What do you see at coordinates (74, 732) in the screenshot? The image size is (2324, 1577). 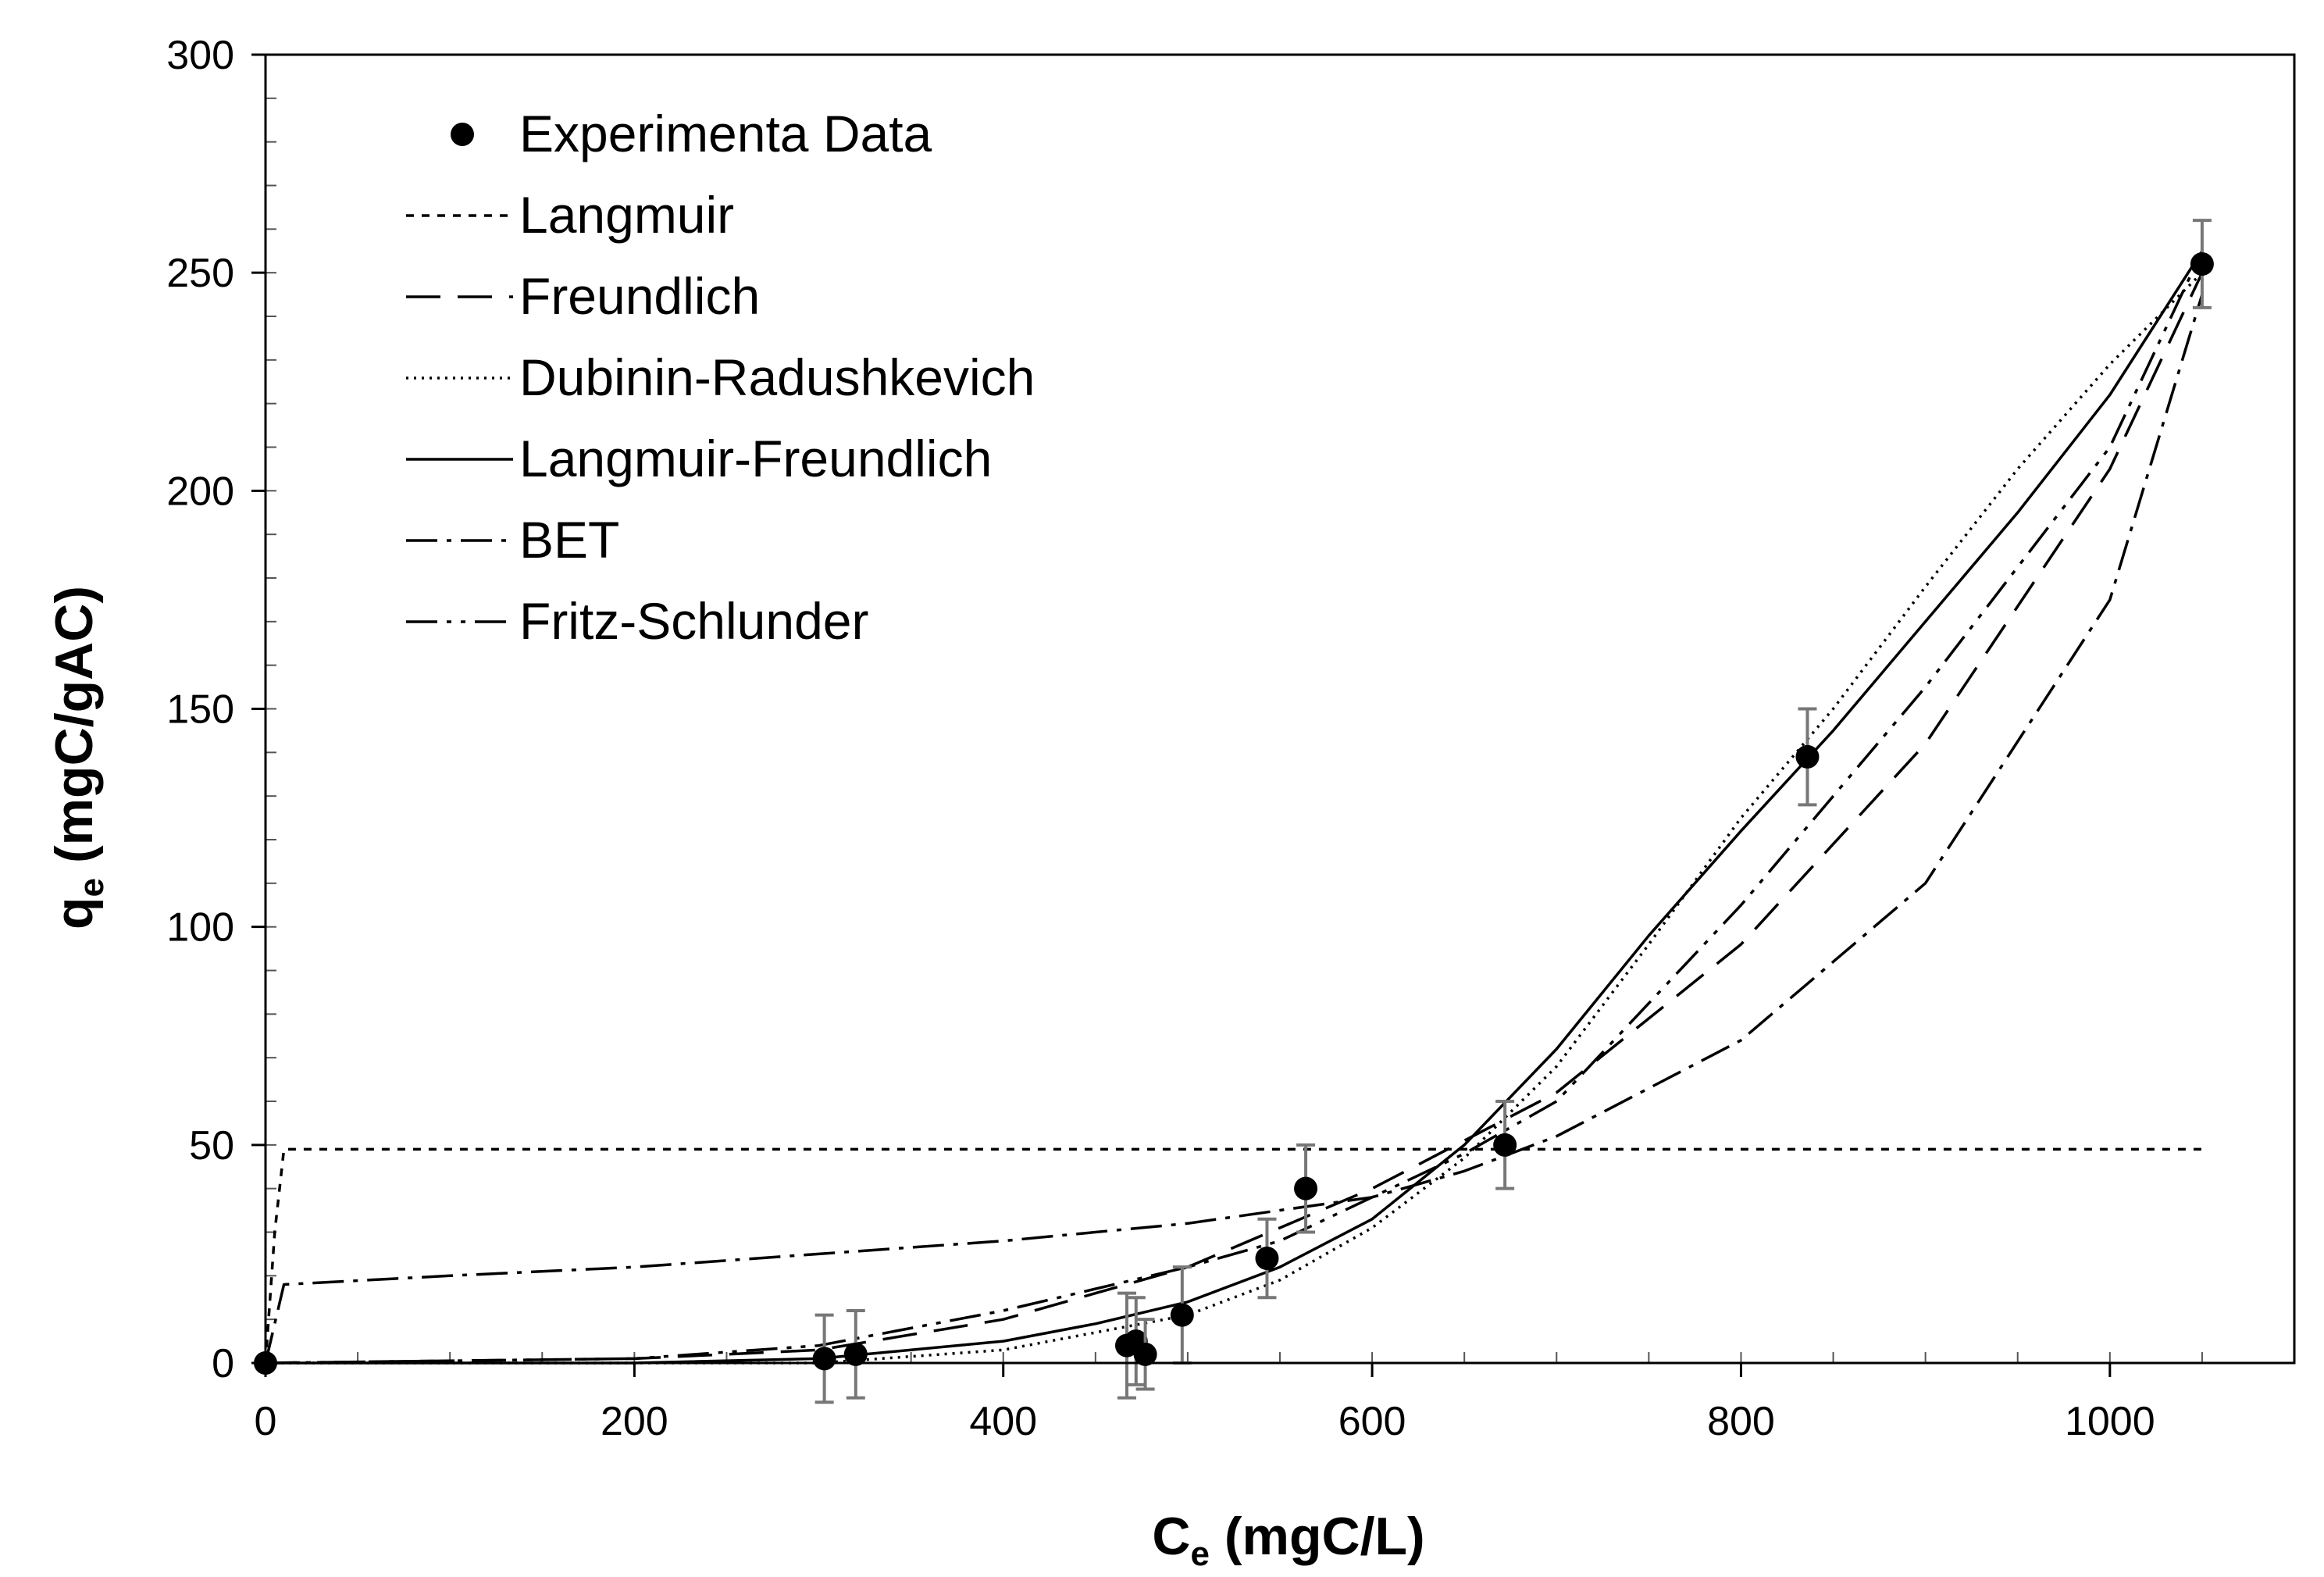 I see `y-axis-title-unit: (mgC/gAC)` at bounding box center [74, 732].